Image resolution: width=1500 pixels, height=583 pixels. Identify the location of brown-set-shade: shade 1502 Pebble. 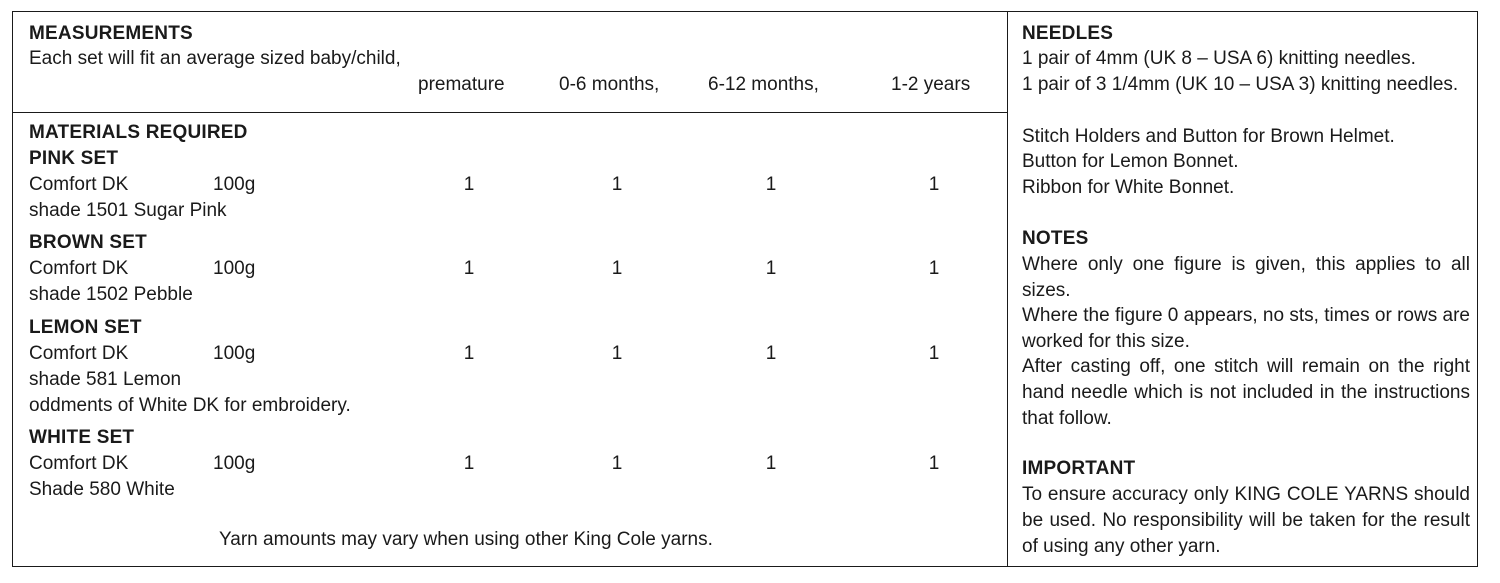
(111, 294).